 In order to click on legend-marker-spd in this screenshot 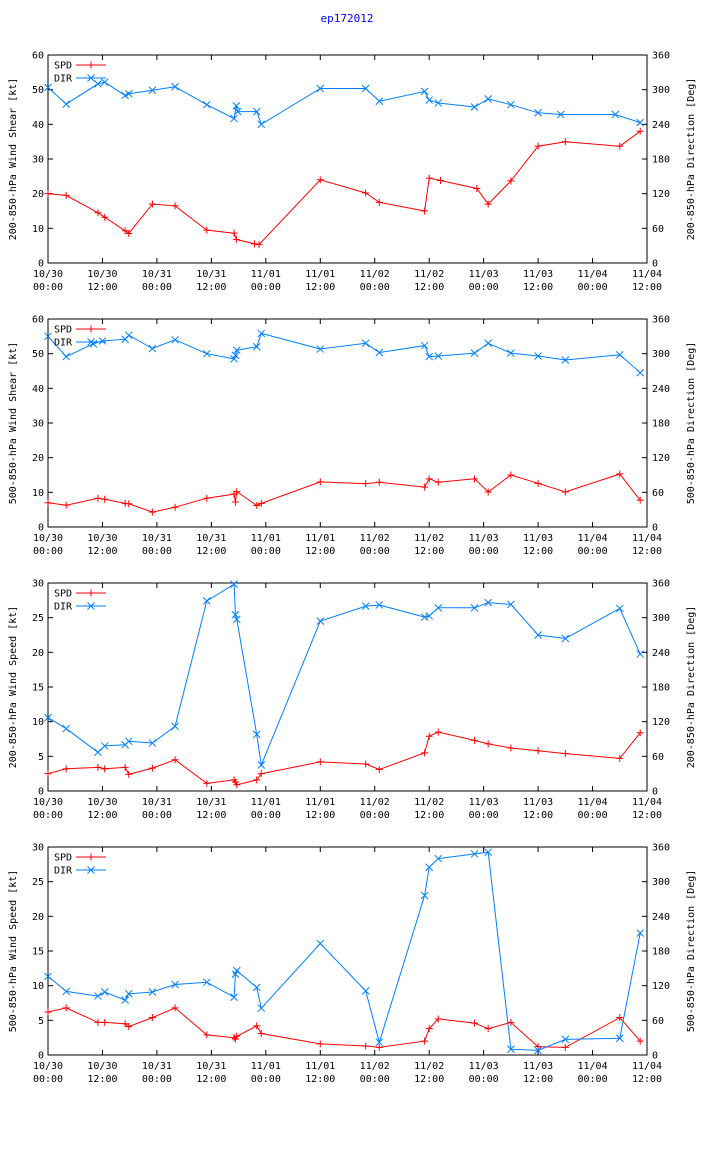, I will do `click(91, 593)`.